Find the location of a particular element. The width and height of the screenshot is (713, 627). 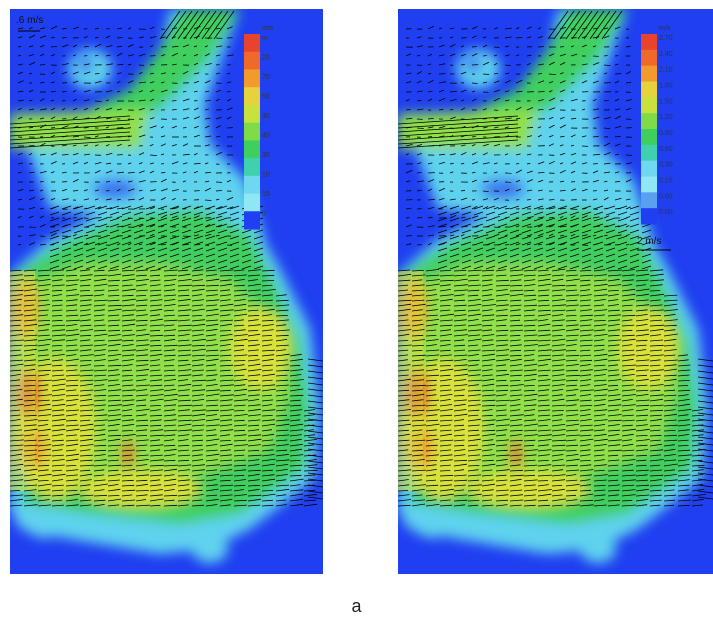

colorbar-tick-label: 20 is located at coordinates (266, 58).